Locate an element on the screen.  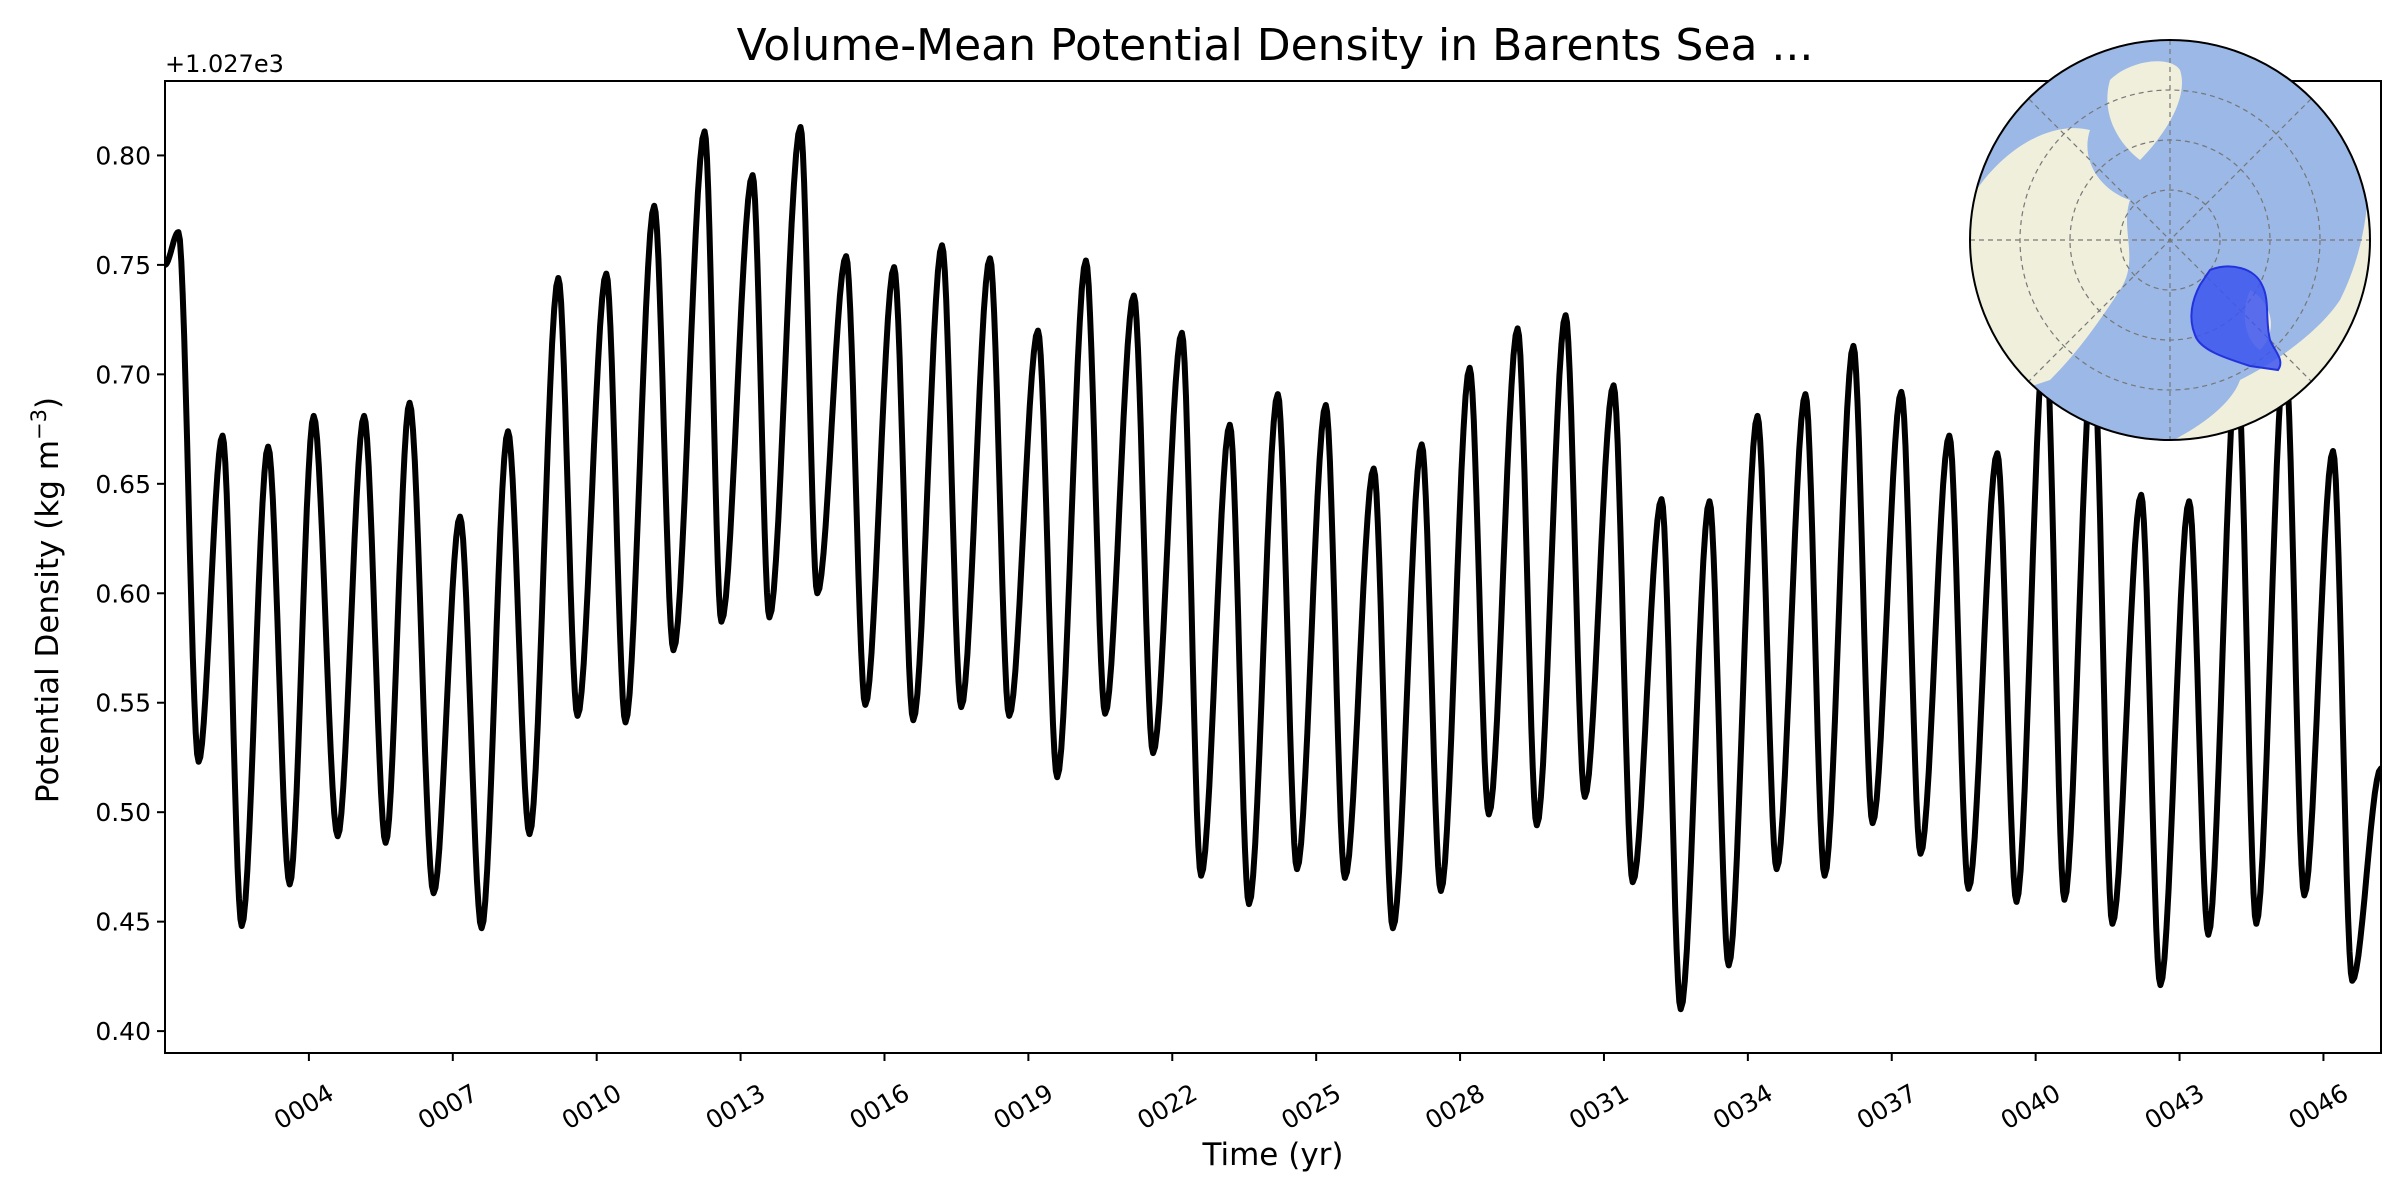
y-axis-label-main: Potential Density (kg m is located at coordinates (48, 621).